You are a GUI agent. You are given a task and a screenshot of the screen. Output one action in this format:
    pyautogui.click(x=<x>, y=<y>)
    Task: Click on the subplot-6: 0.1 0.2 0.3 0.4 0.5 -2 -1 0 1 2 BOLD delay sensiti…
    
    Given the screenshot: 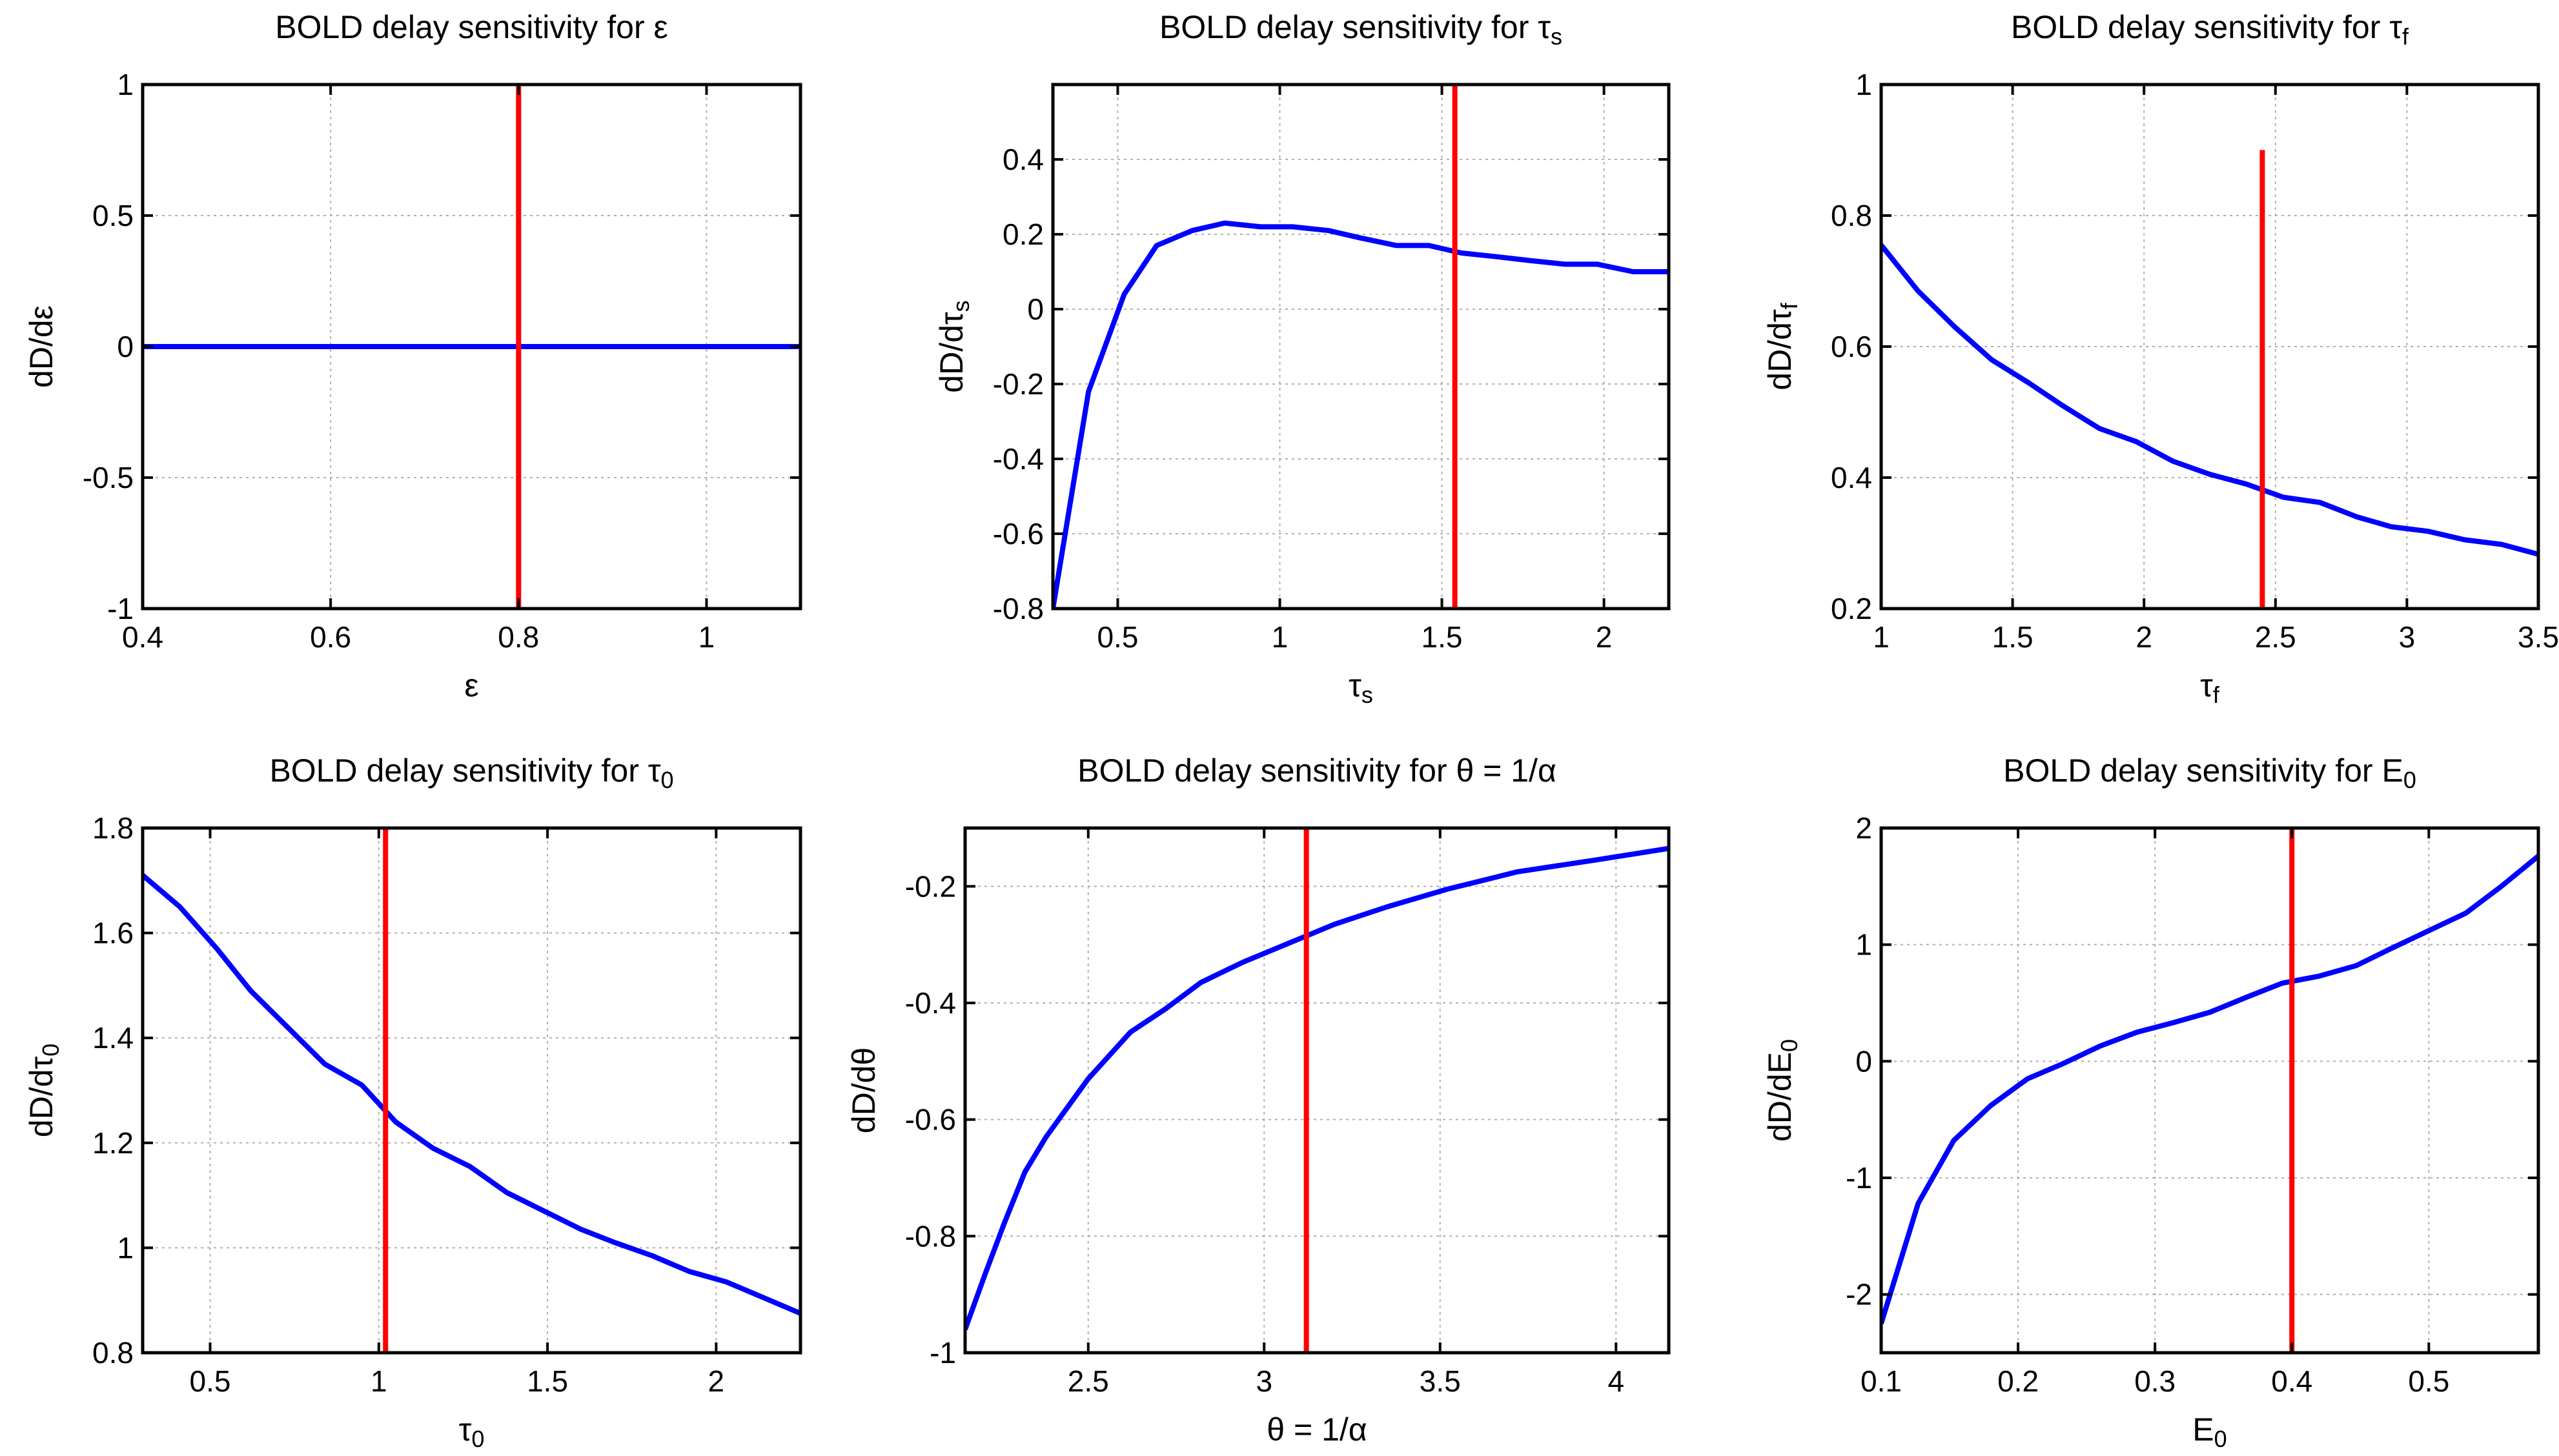 What is the action you would take?
    pyautogui.click(x=2151, y=1102)
    